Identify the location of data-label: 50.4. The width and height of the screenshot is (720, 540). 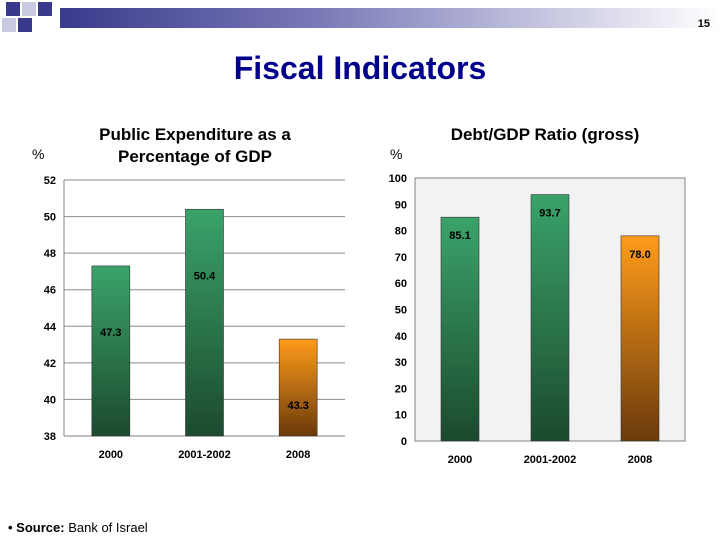
(205, 276).